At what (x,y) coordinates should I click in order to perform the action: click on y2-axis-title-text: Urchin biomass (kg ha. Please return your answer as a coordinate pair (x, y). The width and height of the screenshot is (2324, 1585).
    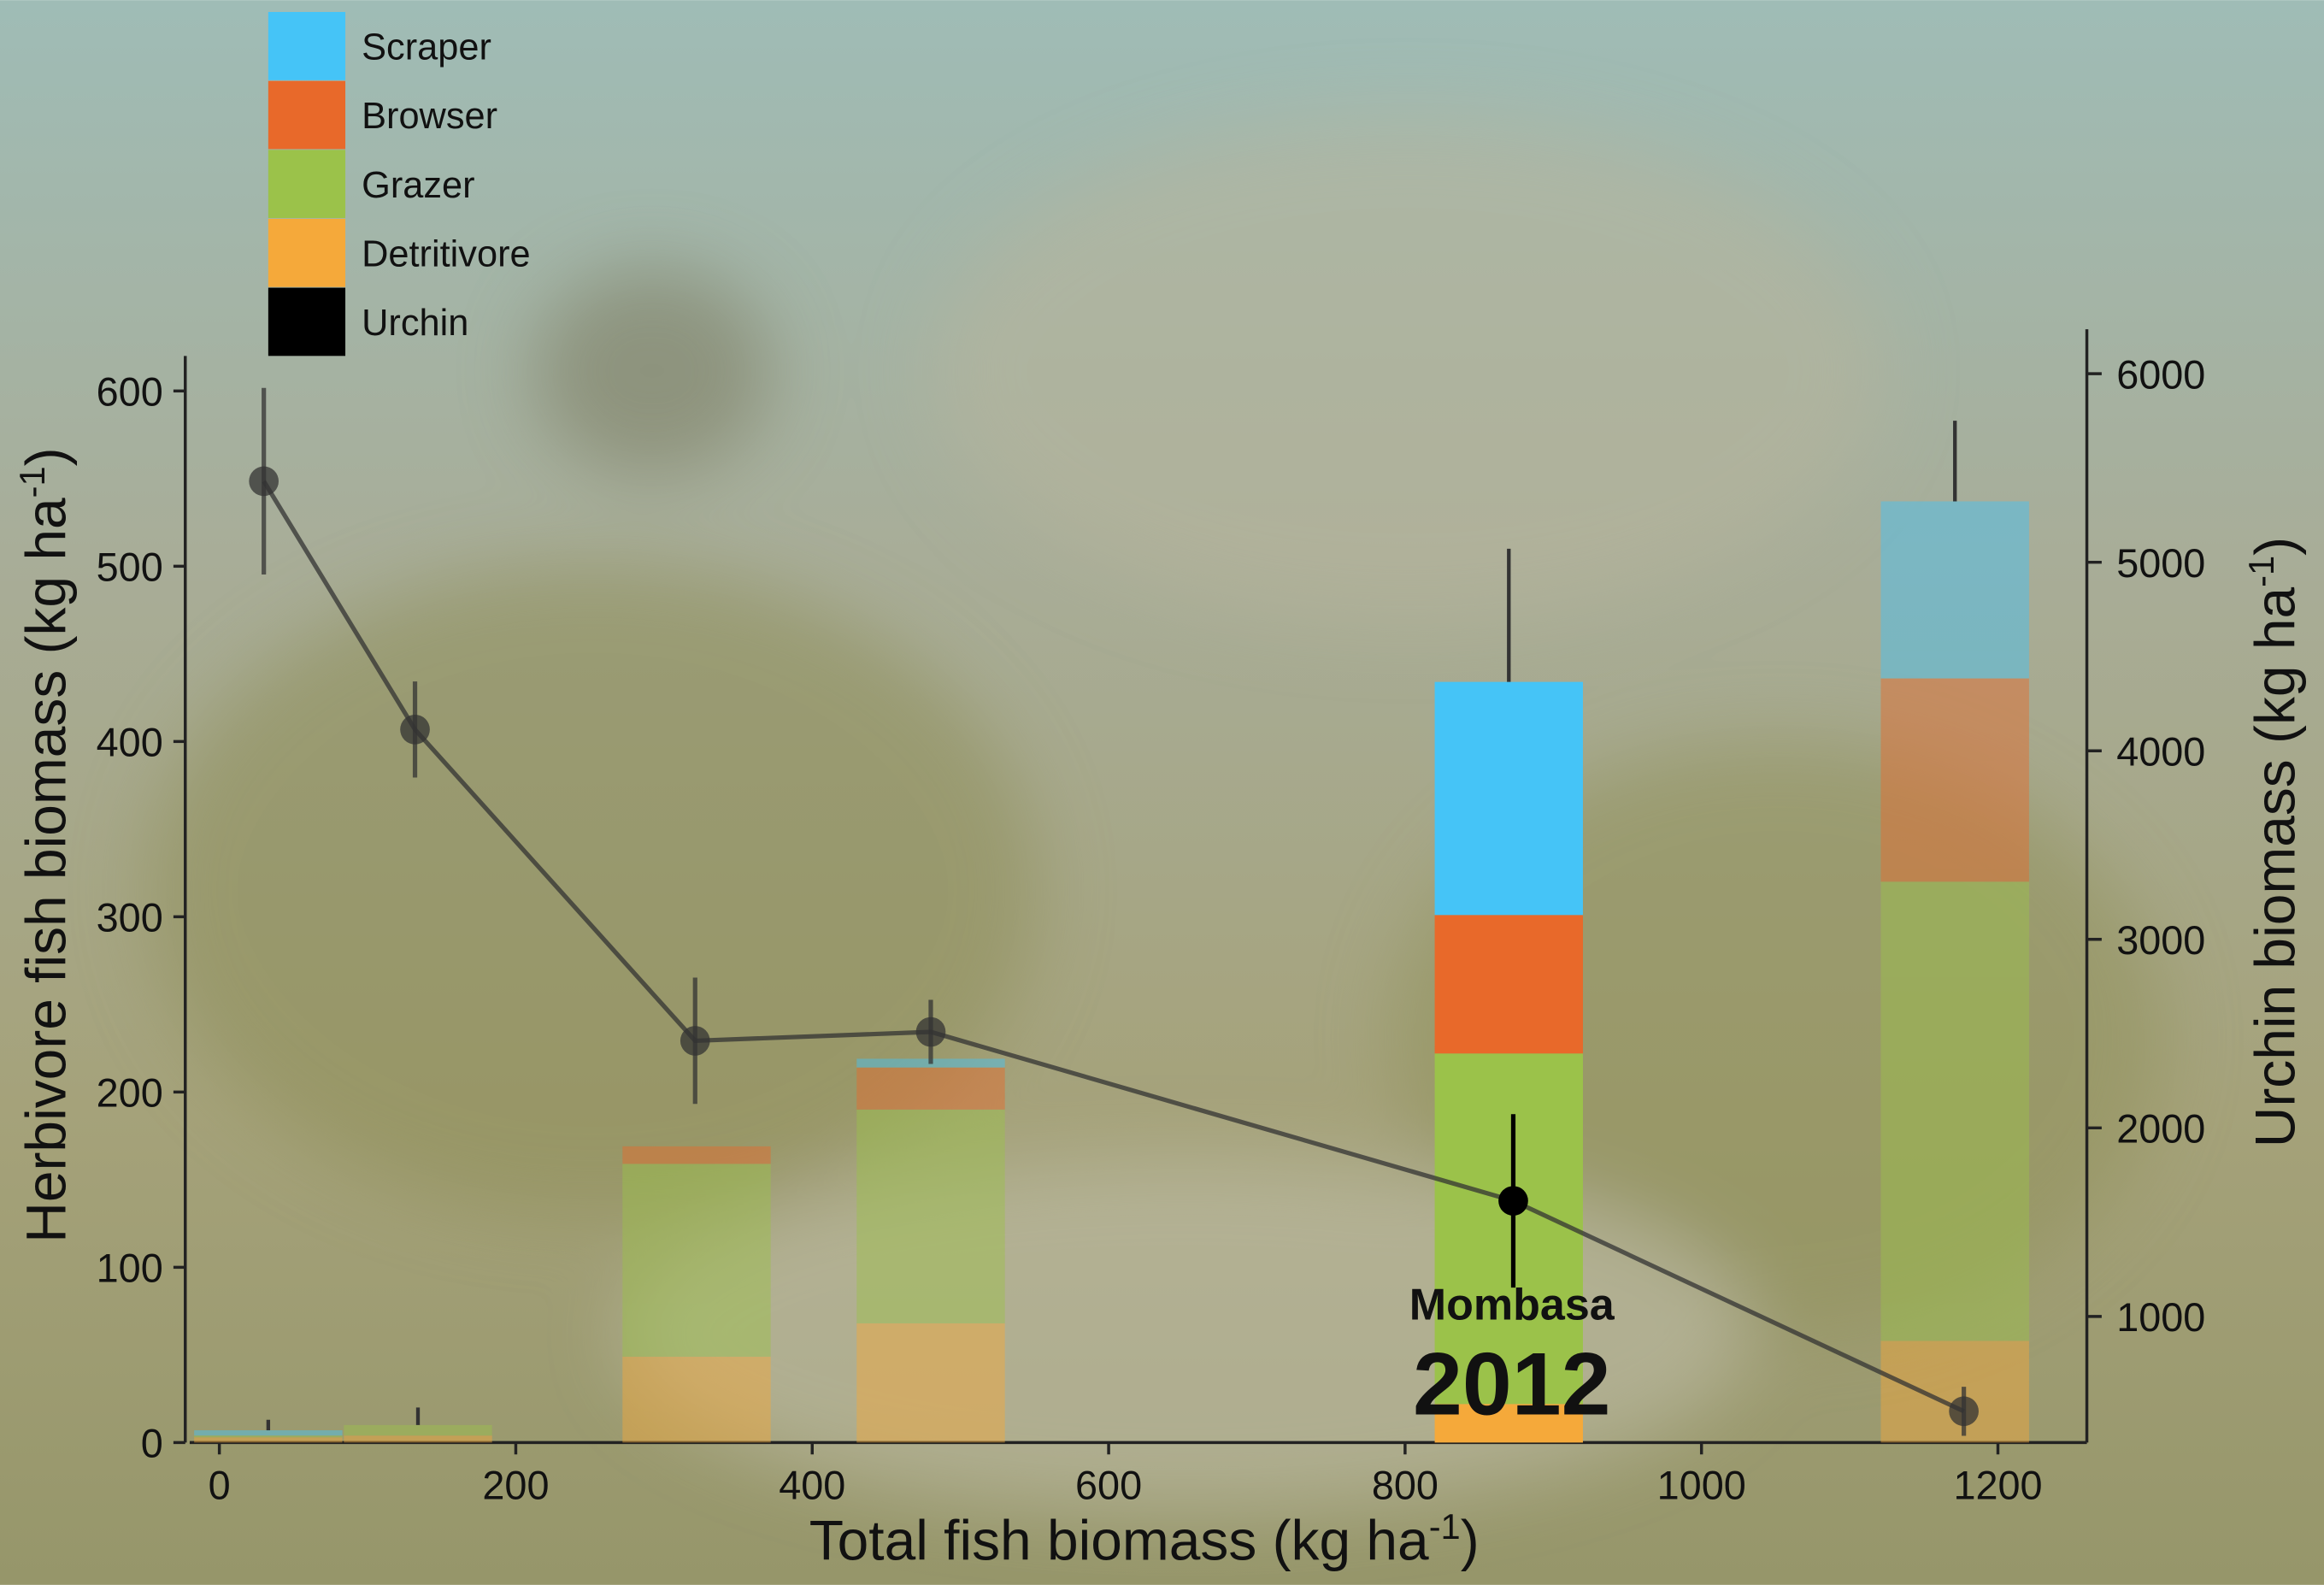
    Looking at the image, I should click on (2274, 867).